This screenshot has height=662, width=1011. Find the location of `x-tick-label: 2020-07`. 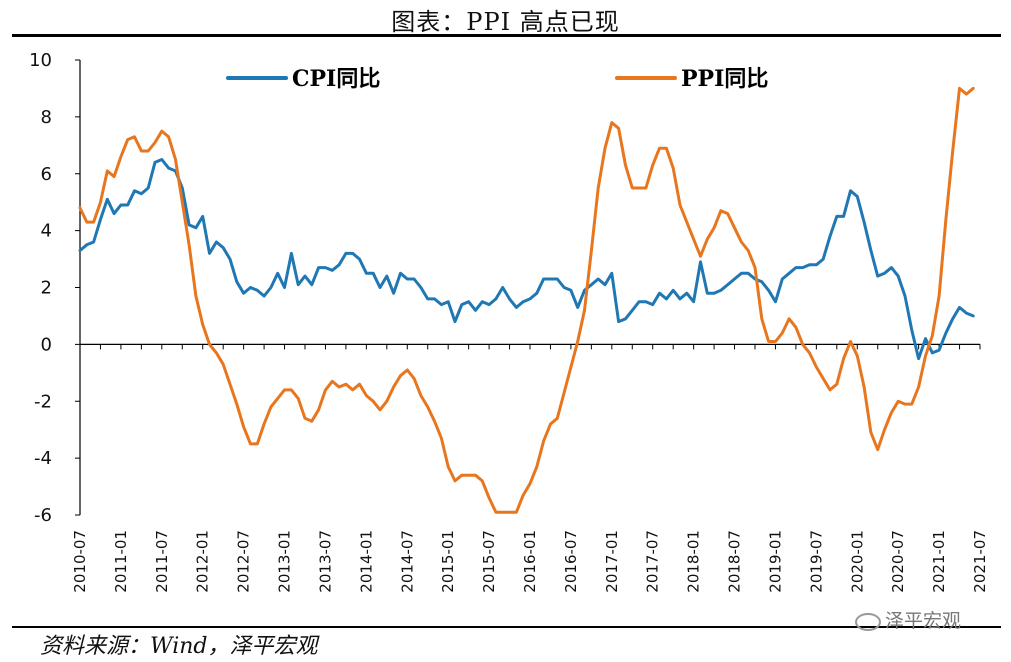

x-tick-label: 2020-07 is located at coordinates (898, 561).